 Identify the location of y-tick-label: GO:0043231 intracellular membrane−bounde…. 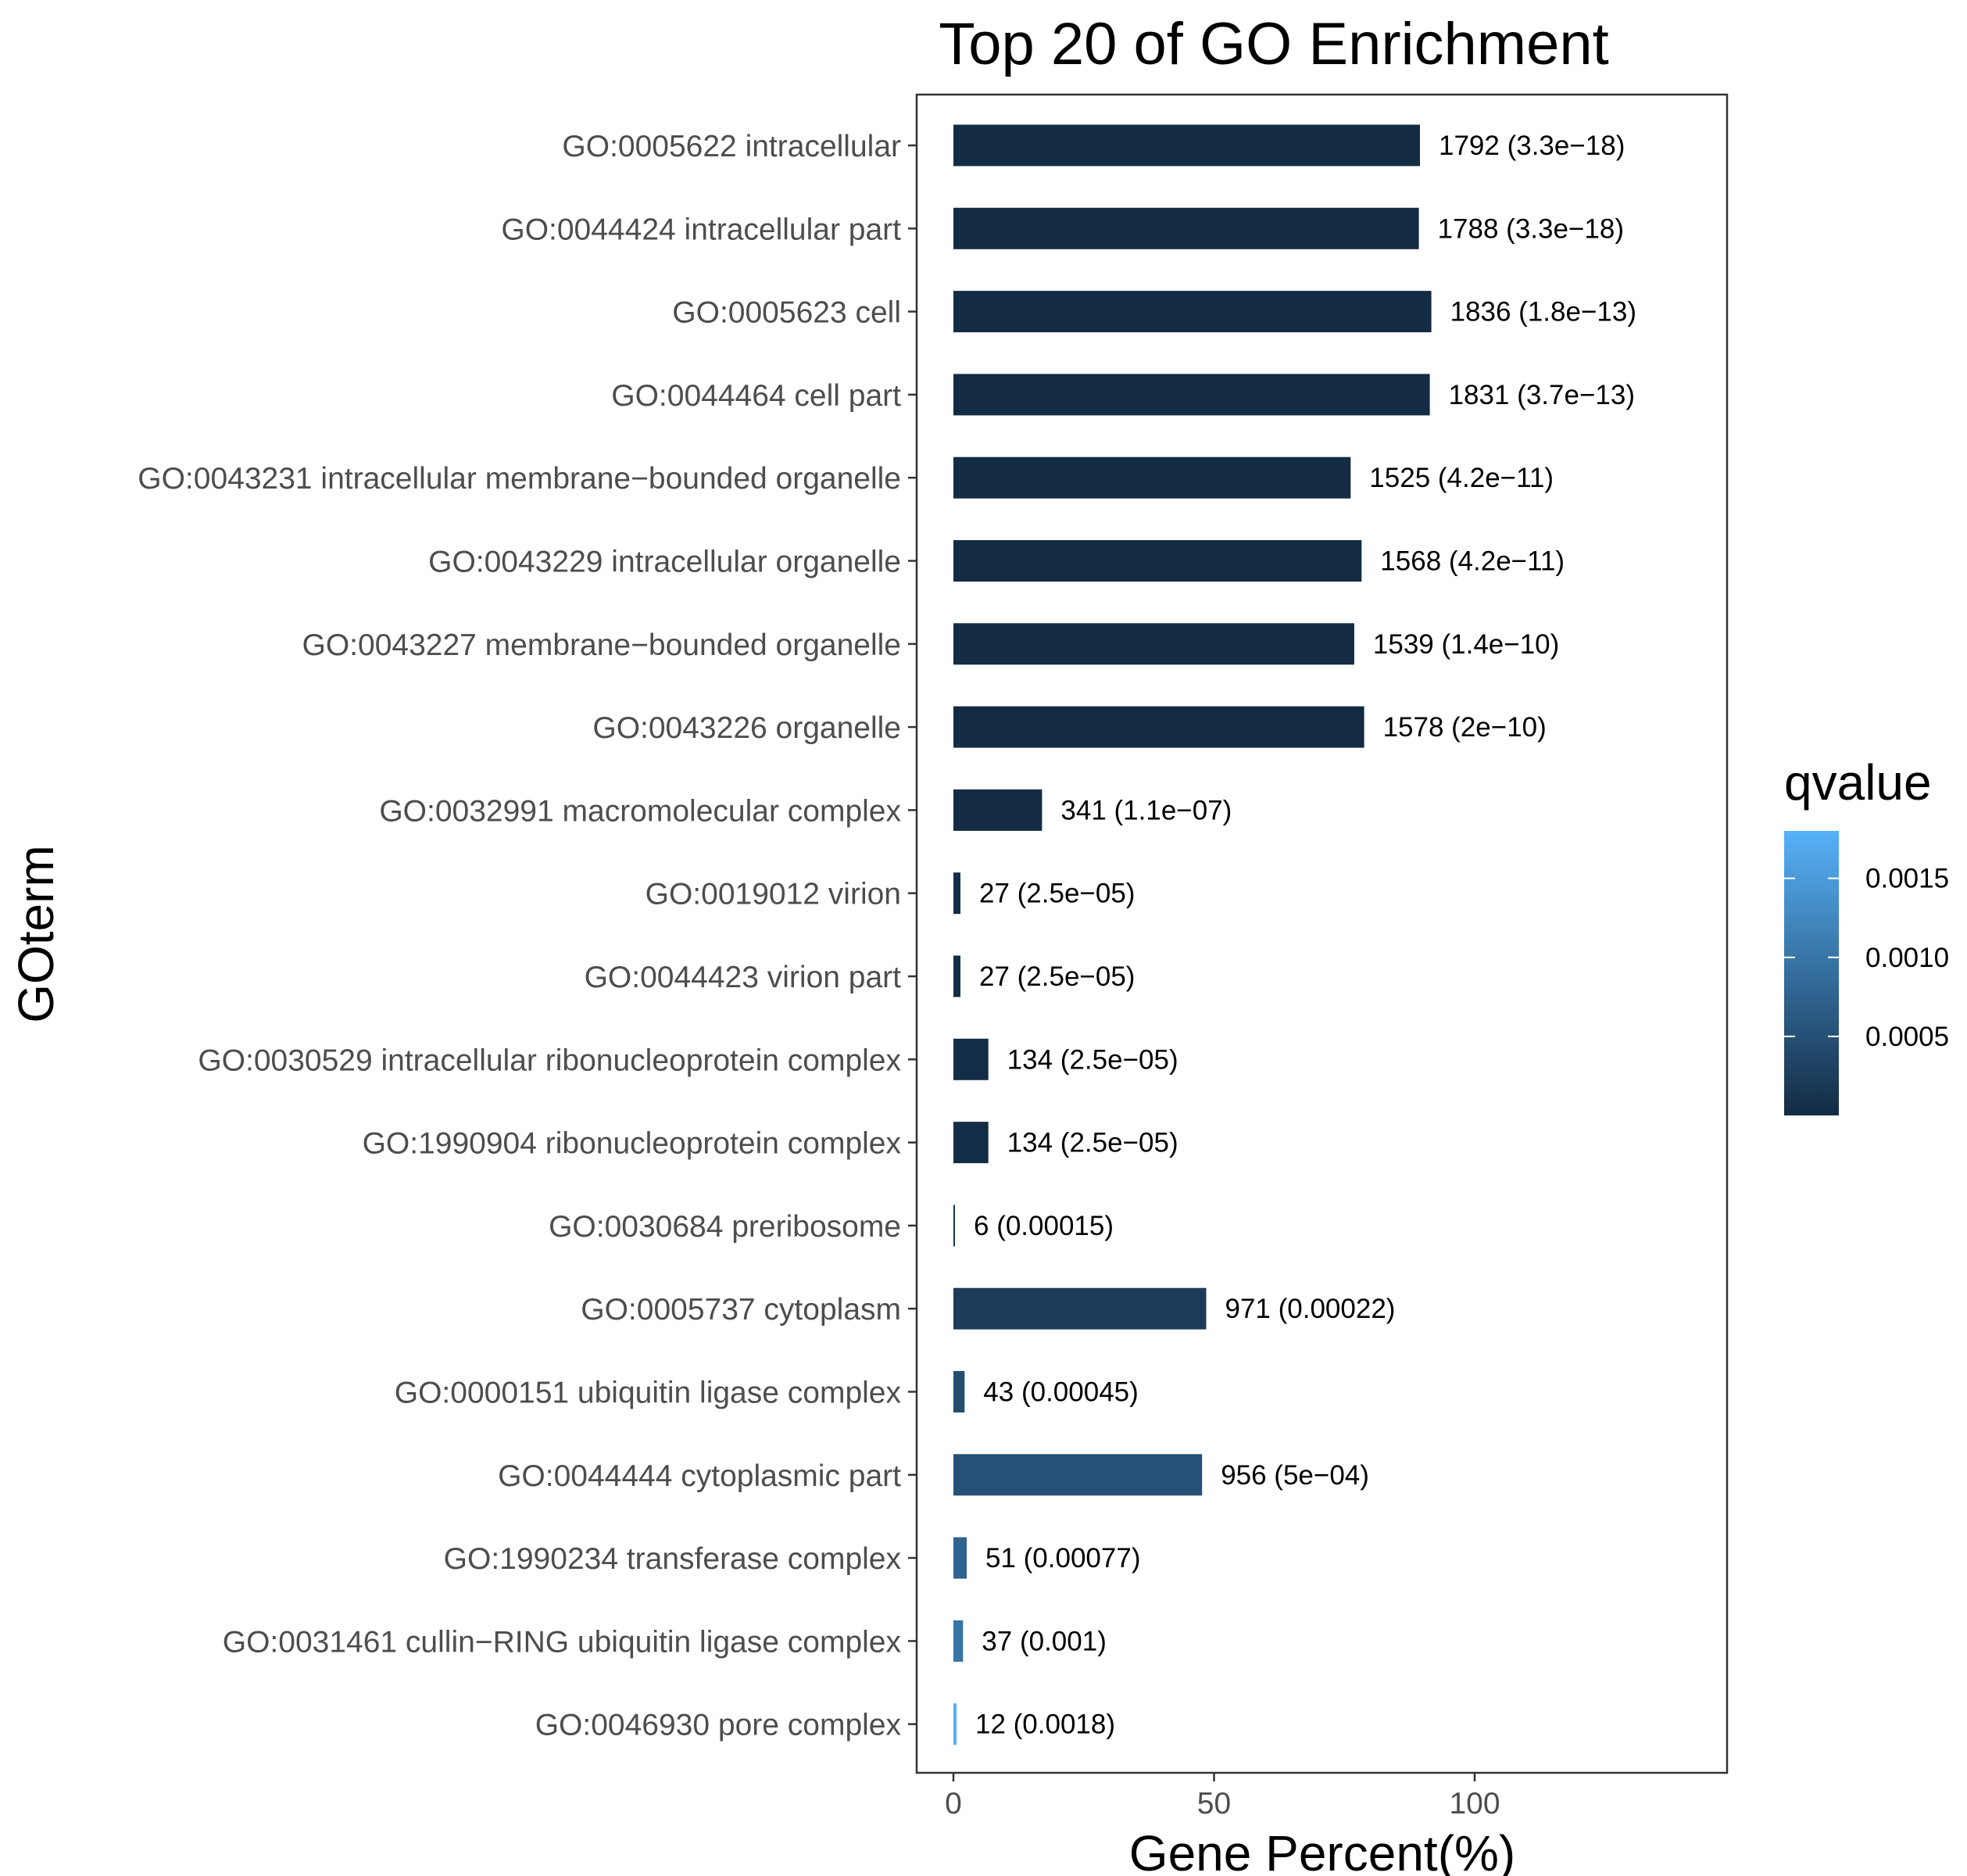
(519, 479).